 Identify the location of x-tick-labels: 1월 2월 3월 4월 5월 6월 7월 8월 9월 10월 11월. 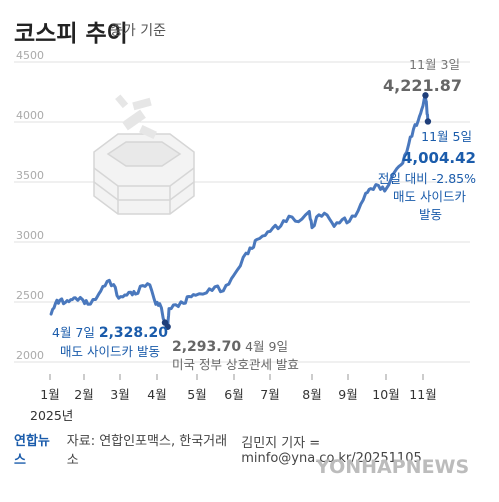
(238, 388).